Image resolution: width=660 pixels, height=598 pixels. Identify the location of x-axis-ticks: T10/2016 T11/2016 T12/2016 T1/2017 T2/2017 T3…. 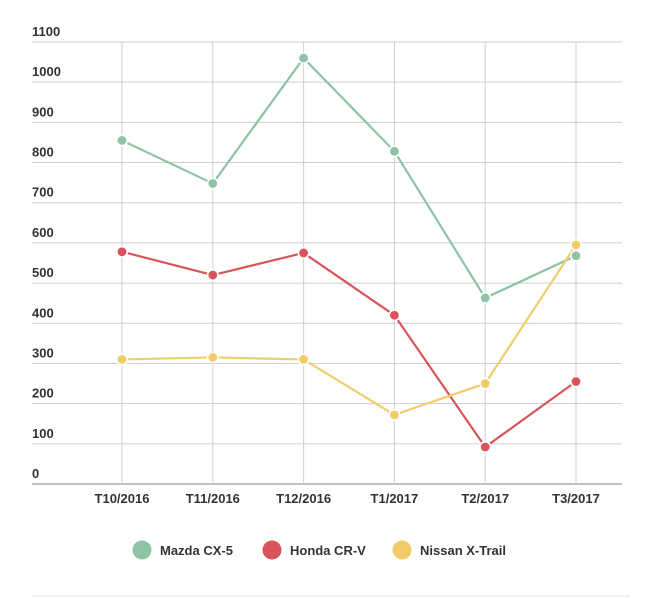
(347, 498).